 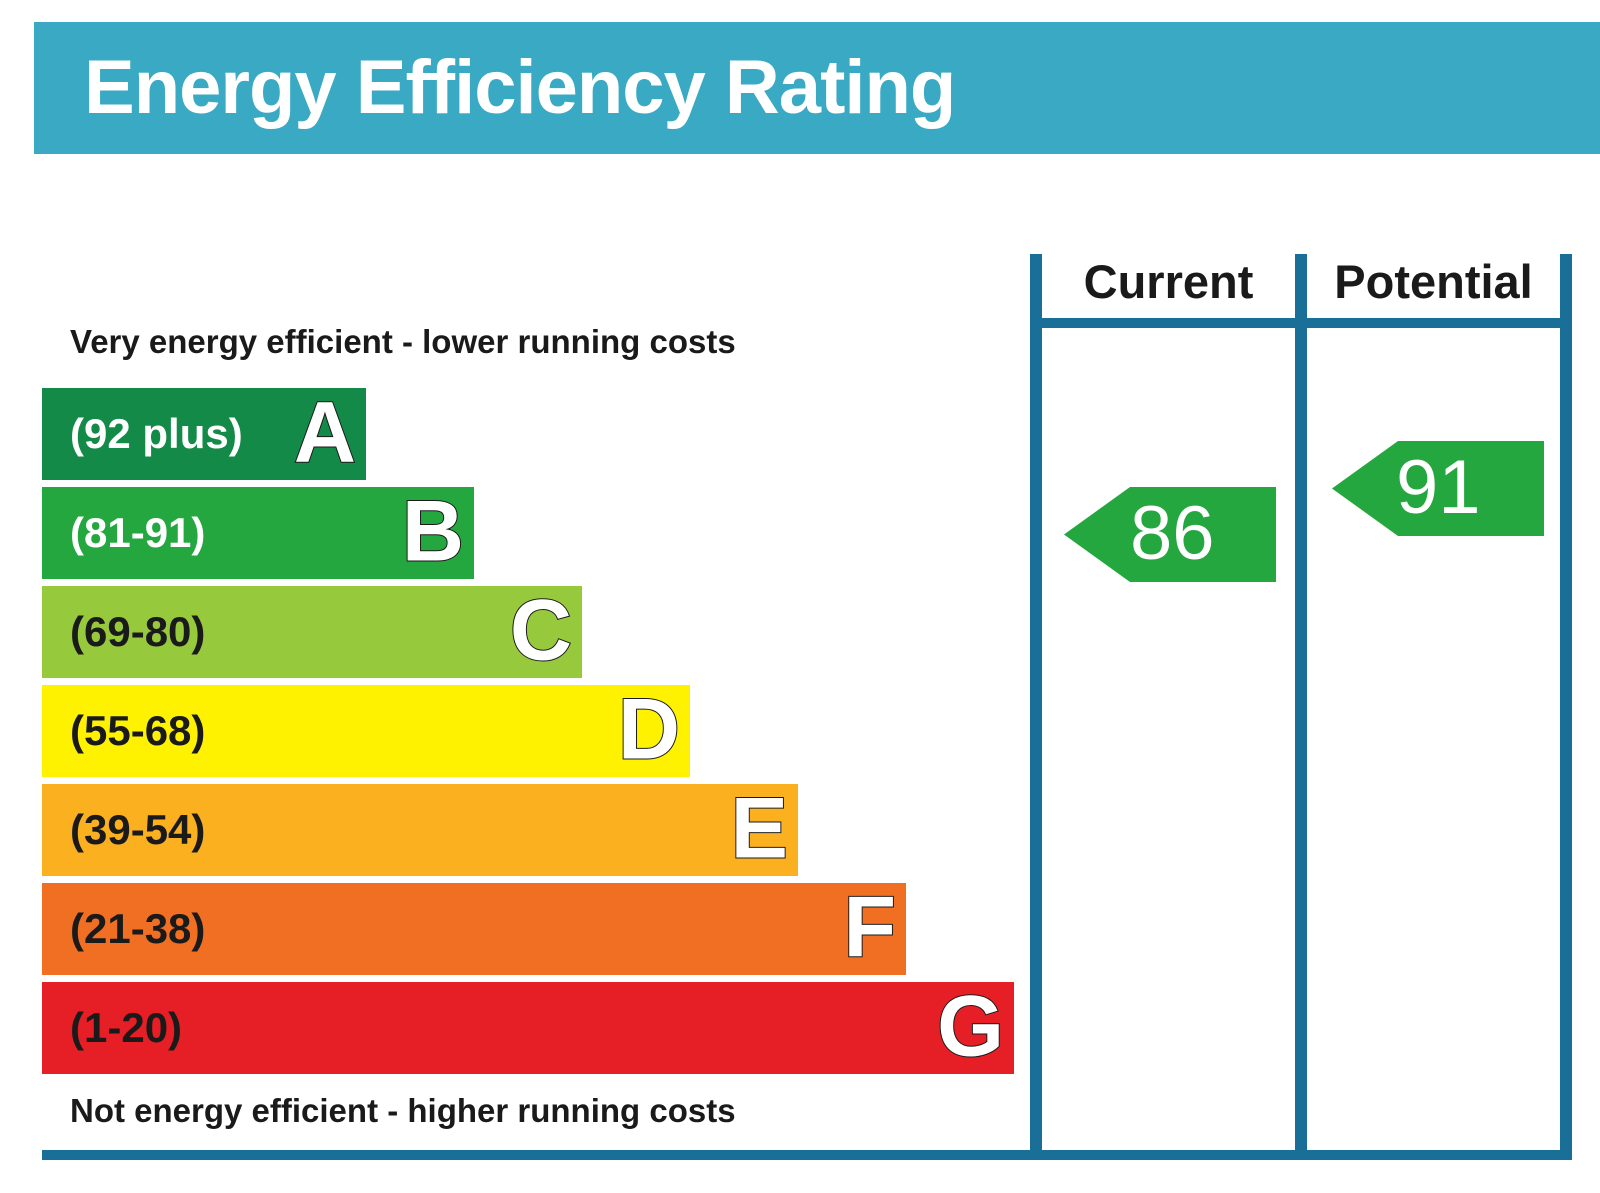 What do you see at coordinates (1301, 704) in the screenshot?
I see `frame-line-middle` at bounding box center [1301, 704].